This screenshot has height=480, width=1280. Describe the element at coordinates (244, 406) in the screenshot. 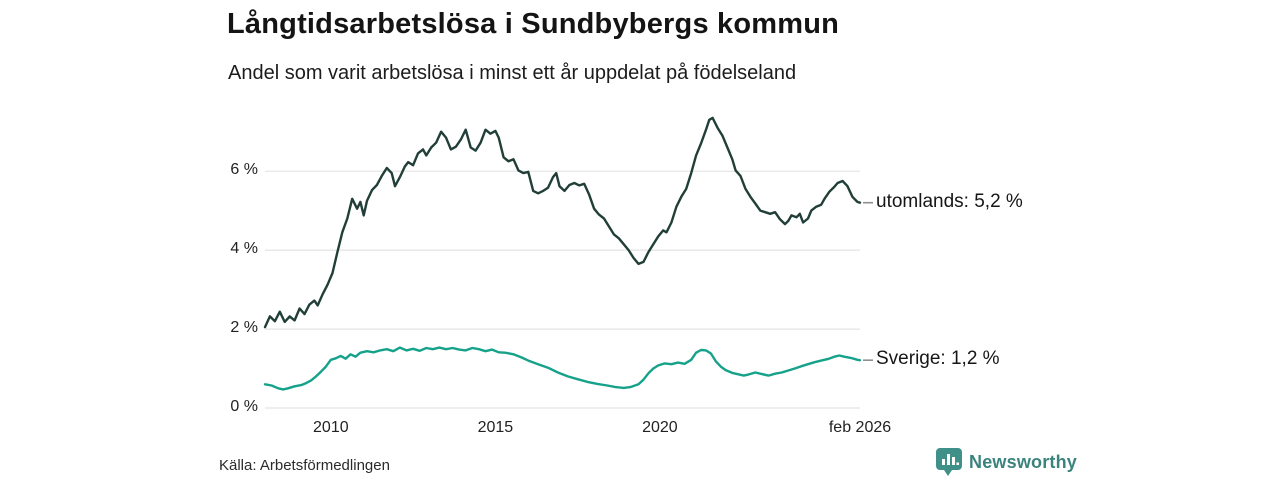

I see `y-axis-tick-label: 0 %` at that location.